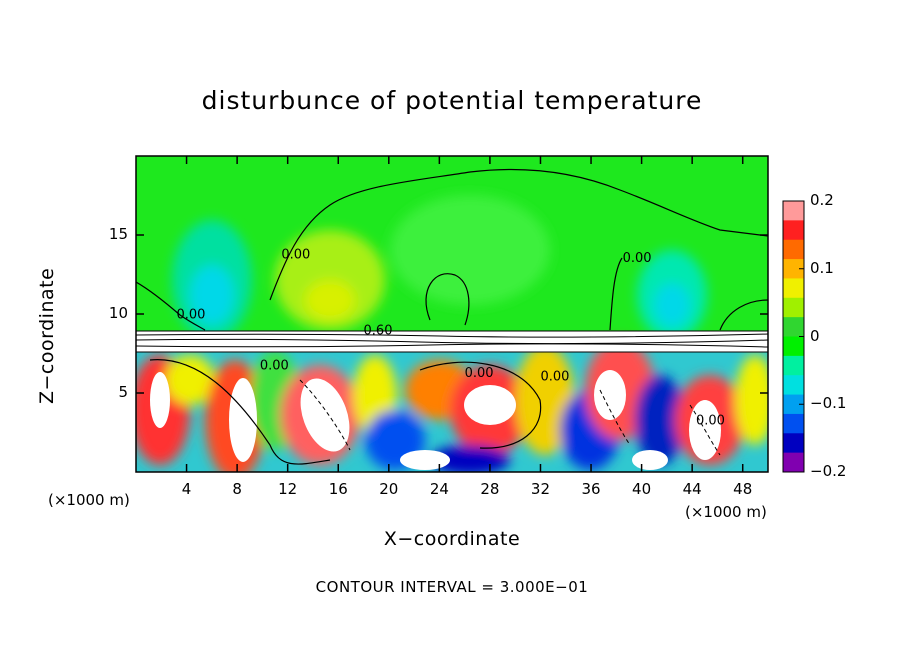 The image size is (904, 654). Describe the element at coordinates (743, 489) in the screenshot. I see `x-tick-label: 48` at that location.